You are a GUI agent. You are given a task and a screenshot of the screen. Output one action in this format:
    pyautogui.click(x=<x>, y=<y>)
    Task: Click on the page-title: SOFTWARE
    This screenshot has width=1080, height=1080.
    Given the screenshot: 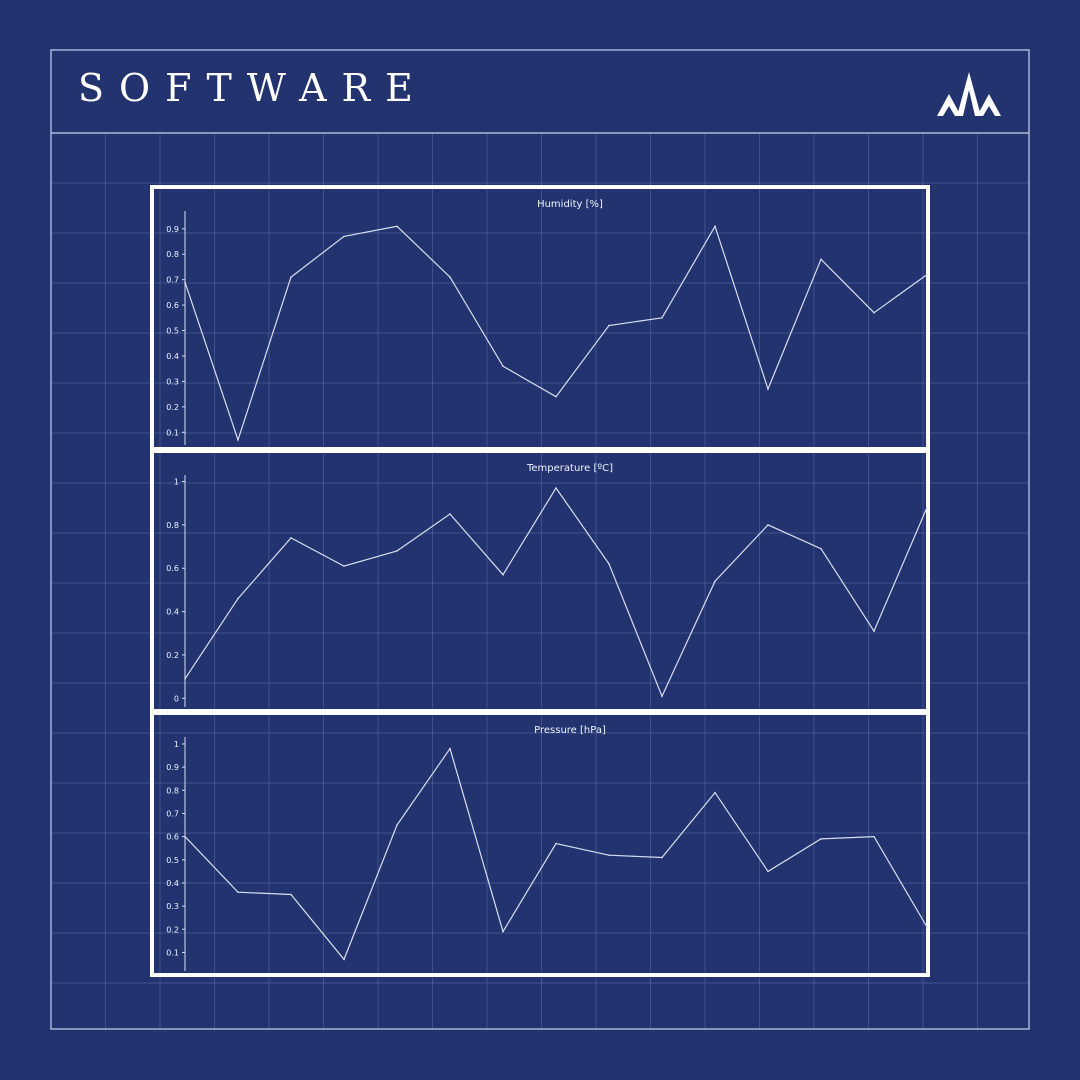 What is the action you would take?
    pyautogui.click(x=253, y=88)
    